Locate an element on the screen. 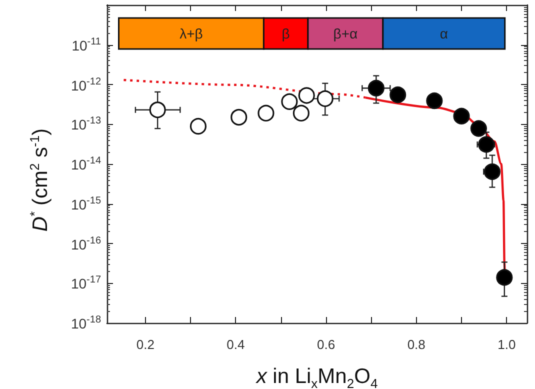 The image size is (535, 389). band-label: β+α is located at coordinates (345, 34).